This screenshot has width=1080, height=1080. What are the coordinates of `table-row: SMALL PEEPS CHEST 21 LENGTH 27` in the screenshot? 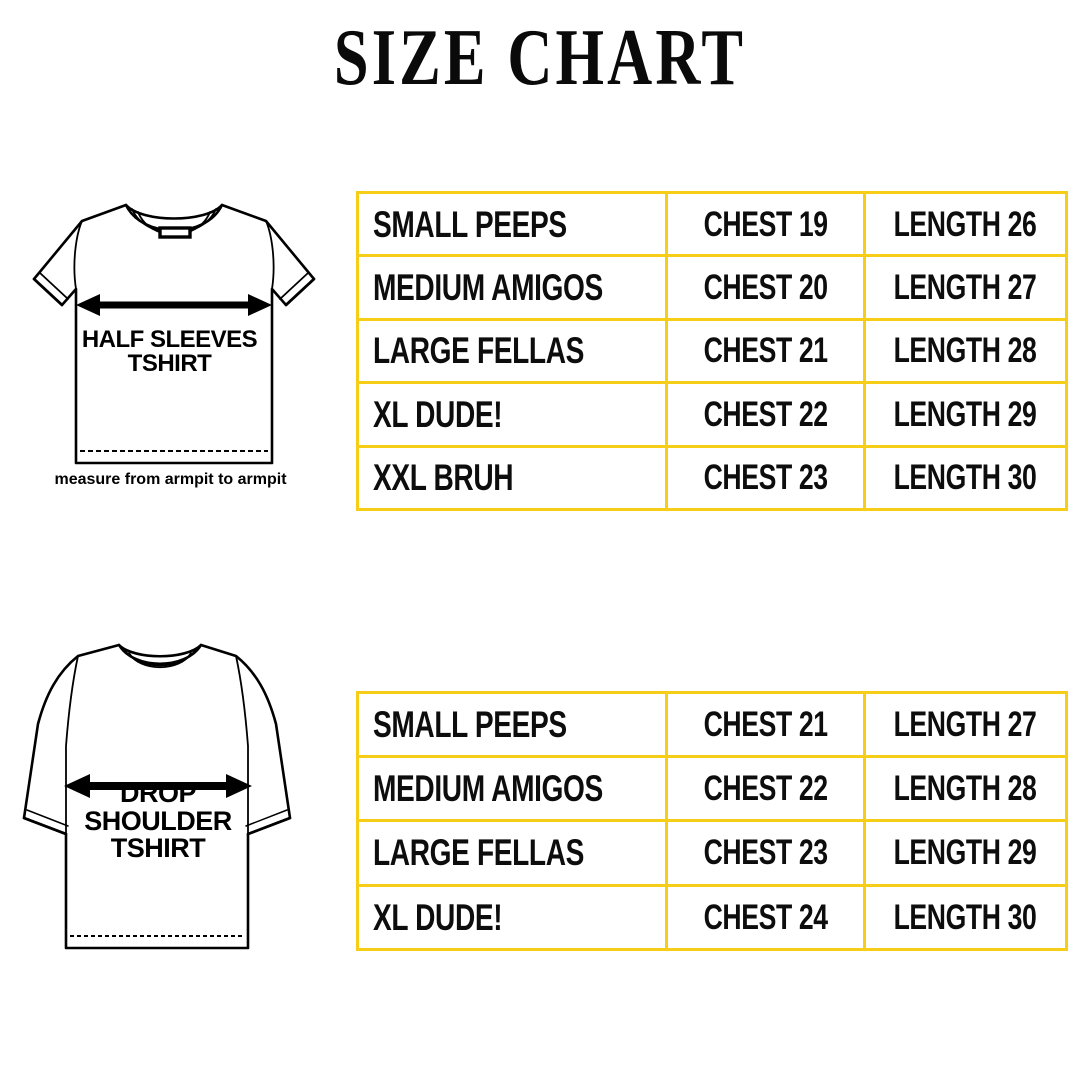 It's located at (712, 724).